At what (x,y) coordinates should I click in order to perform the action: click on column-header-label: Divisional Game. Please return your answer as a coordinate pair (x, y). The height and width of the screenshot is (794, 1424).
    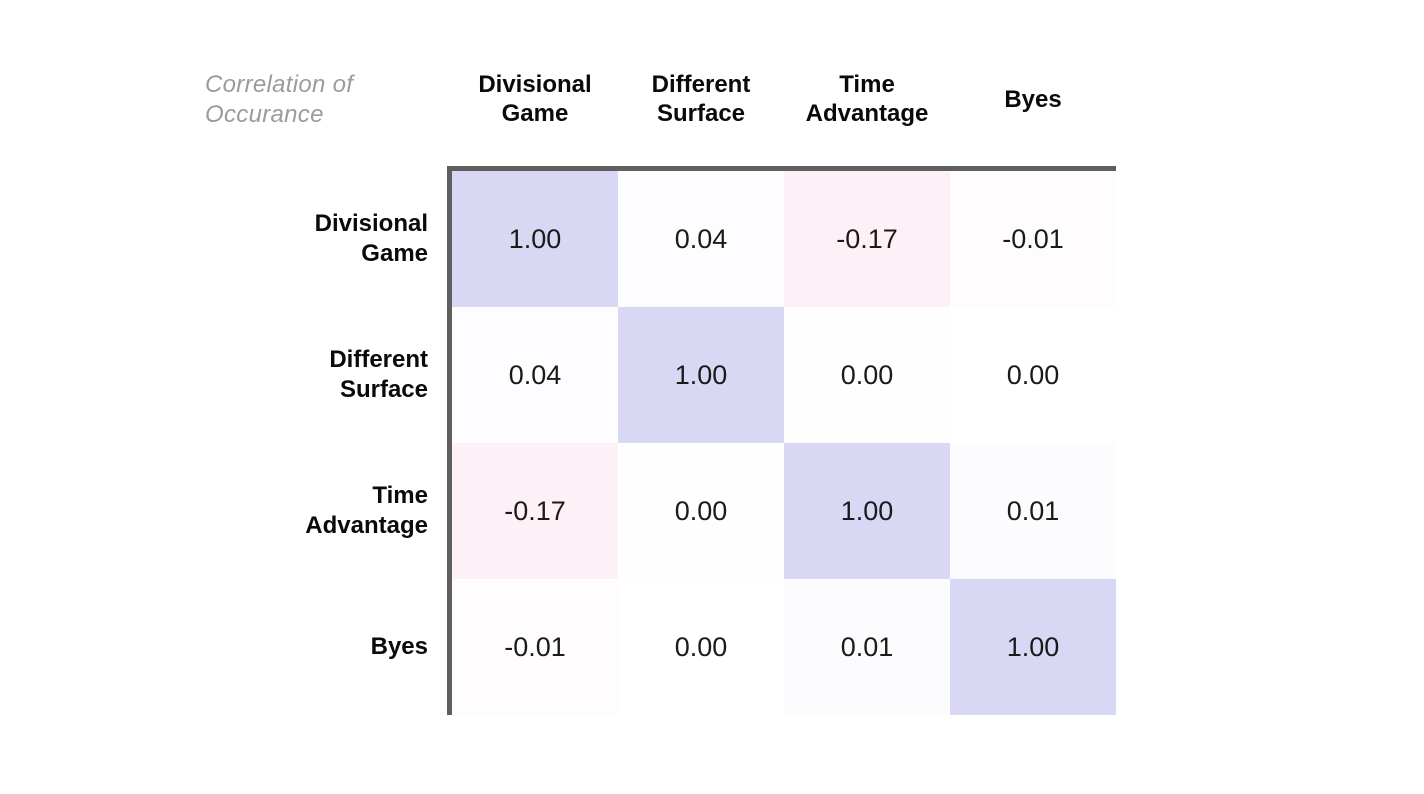
    Looking at the image, I should click on (535, 99).